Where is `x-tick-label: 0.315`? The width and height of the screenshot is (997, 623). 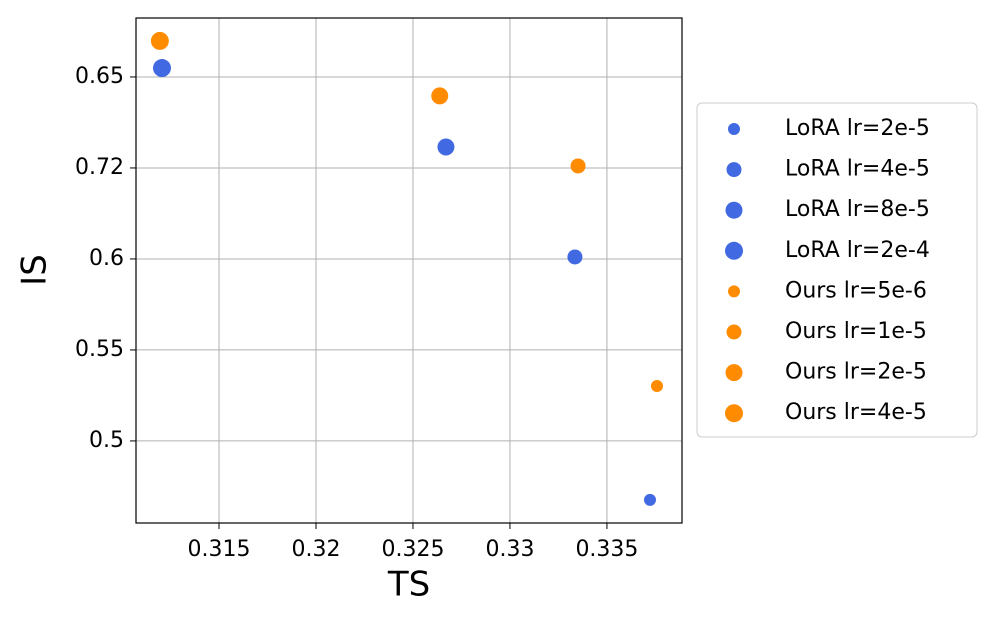 x-tick-label: 0.315 is located at coordinates (219, 549).